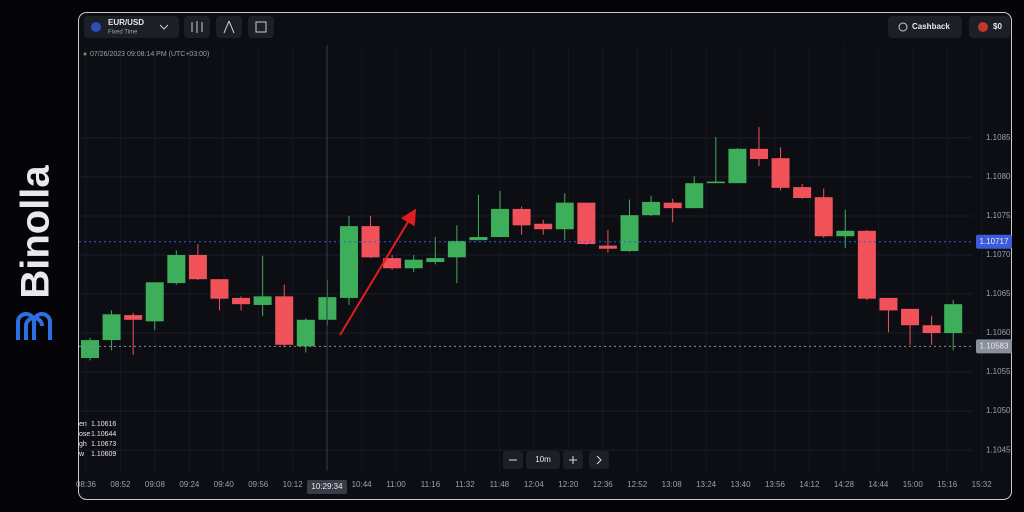  I want to click on x-tick-label: 12:36, so click(603, 484).